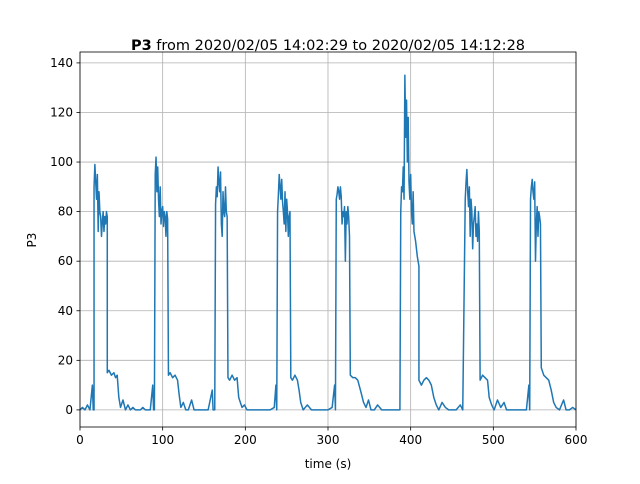  I want to click on x-axis-label: time (s), so click(328, 464).